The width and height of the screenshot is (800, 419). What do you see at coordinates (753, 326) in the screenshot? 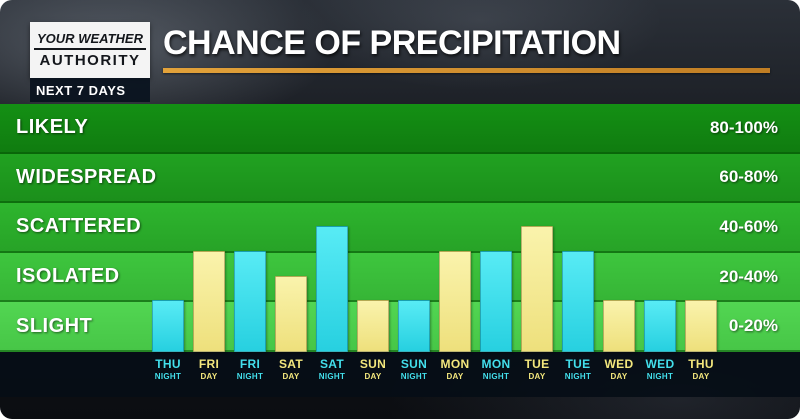
I see `band-range: 0-20%` at bounding box center [753, 326].